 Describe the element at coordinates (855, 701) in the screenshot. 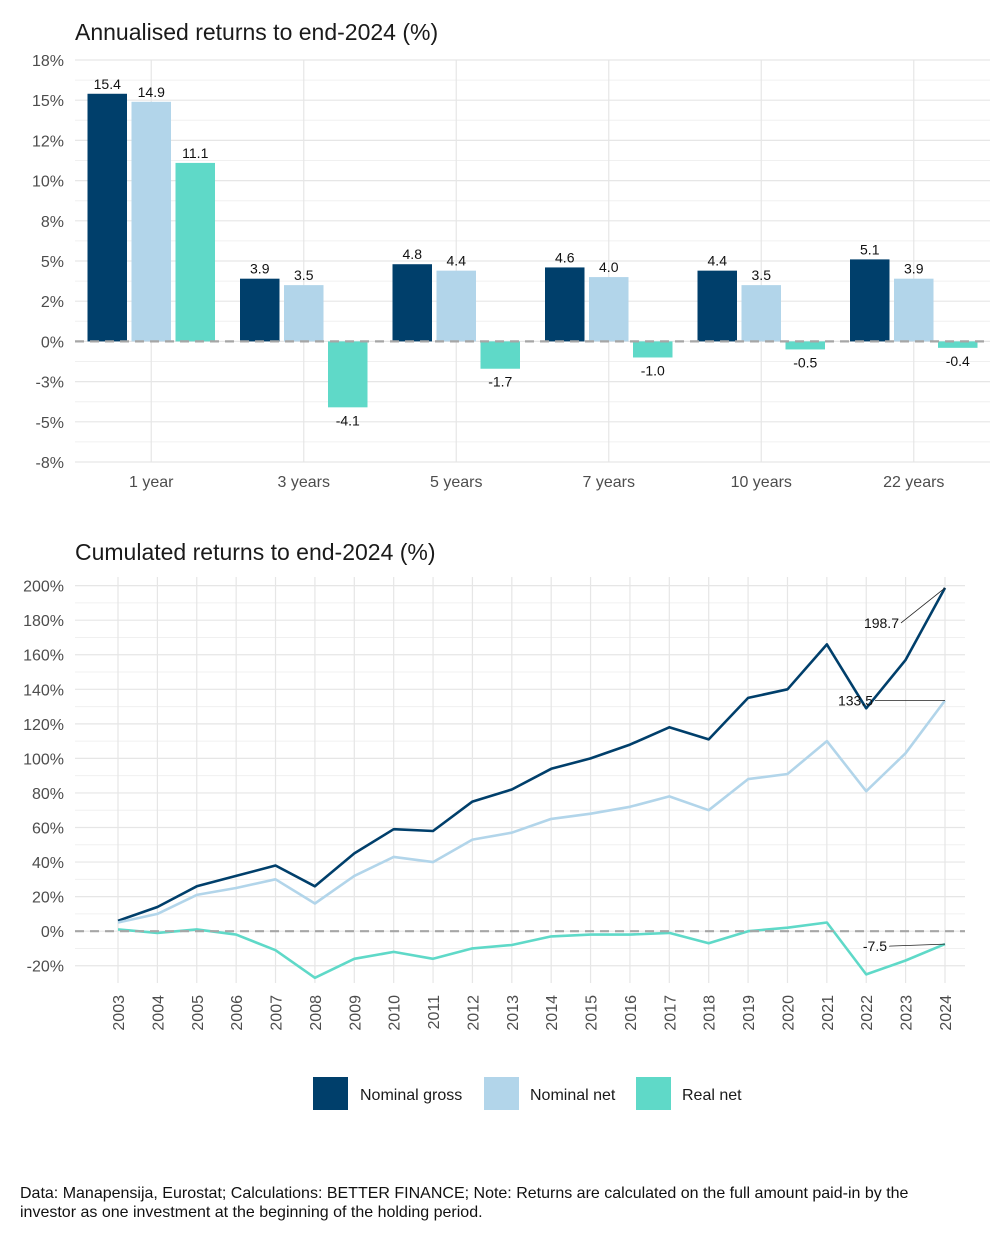

I see `end-label-nominal-net: 133.5` at that location.